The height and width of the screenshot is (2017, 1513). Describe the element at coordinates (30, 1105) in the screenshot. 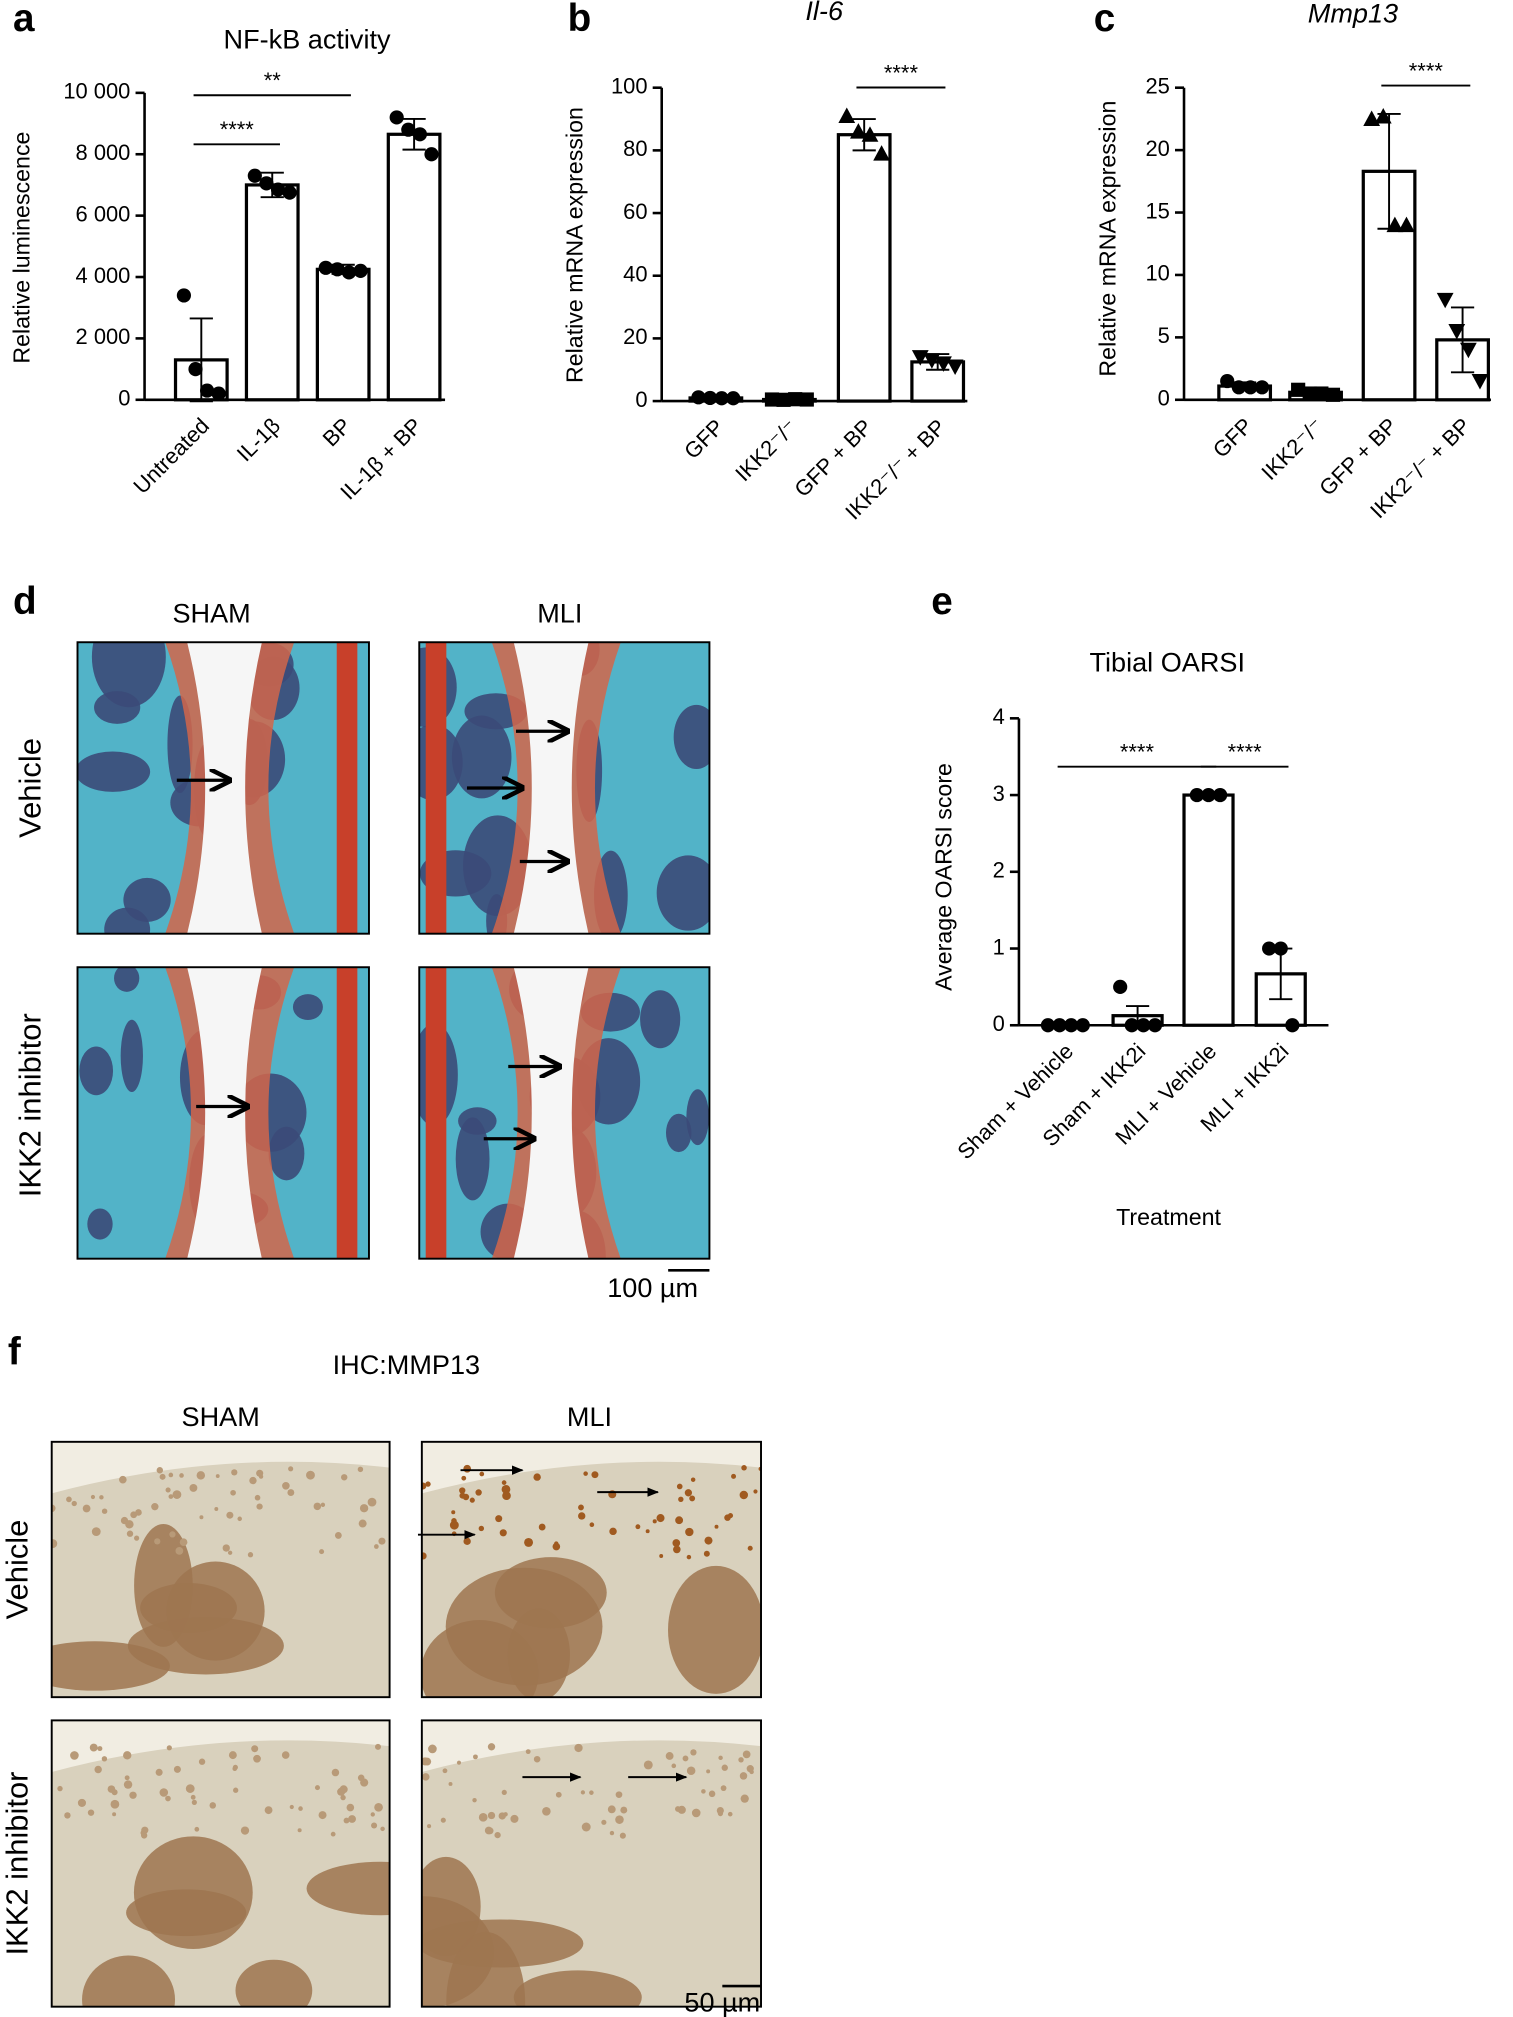

I see `row-label: IKK2 inhibitor` at that location.